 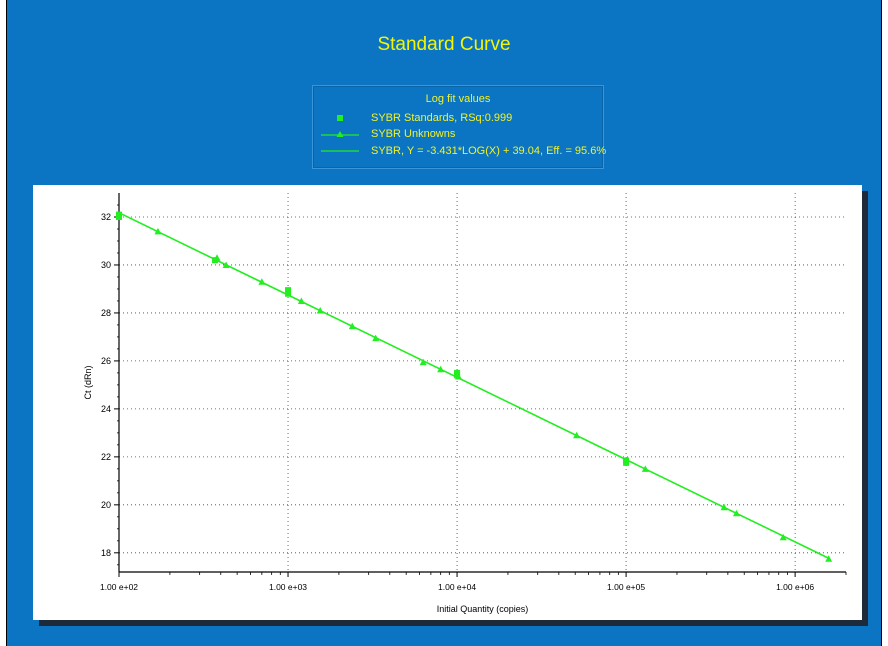 I want to click on x-tick-label: 1.00 e+03, so click(x=288, y=587).